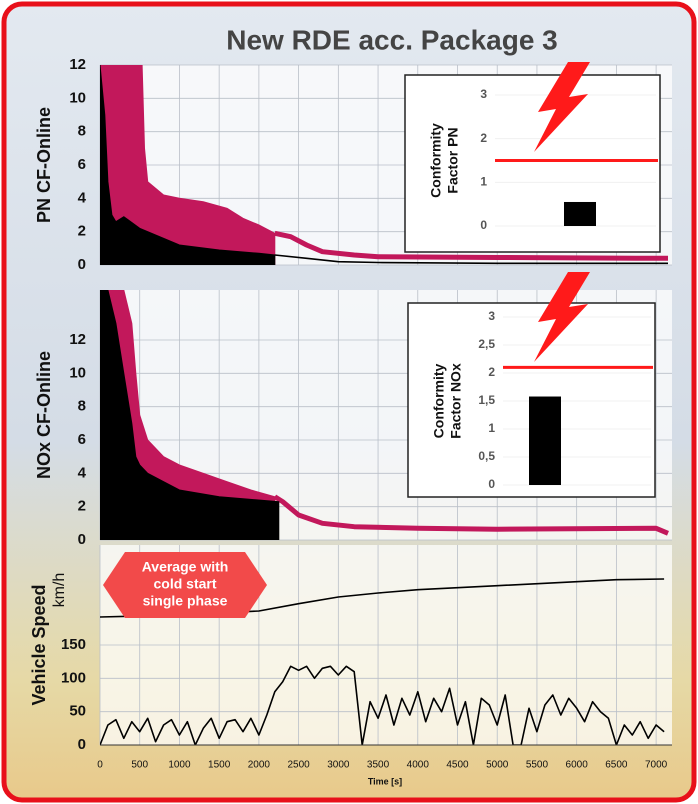  What do you see at coordinates (44, 165) in the screenshot?
I see `y-axis-title: PN CF-Online` at bounding box center [44, 165].